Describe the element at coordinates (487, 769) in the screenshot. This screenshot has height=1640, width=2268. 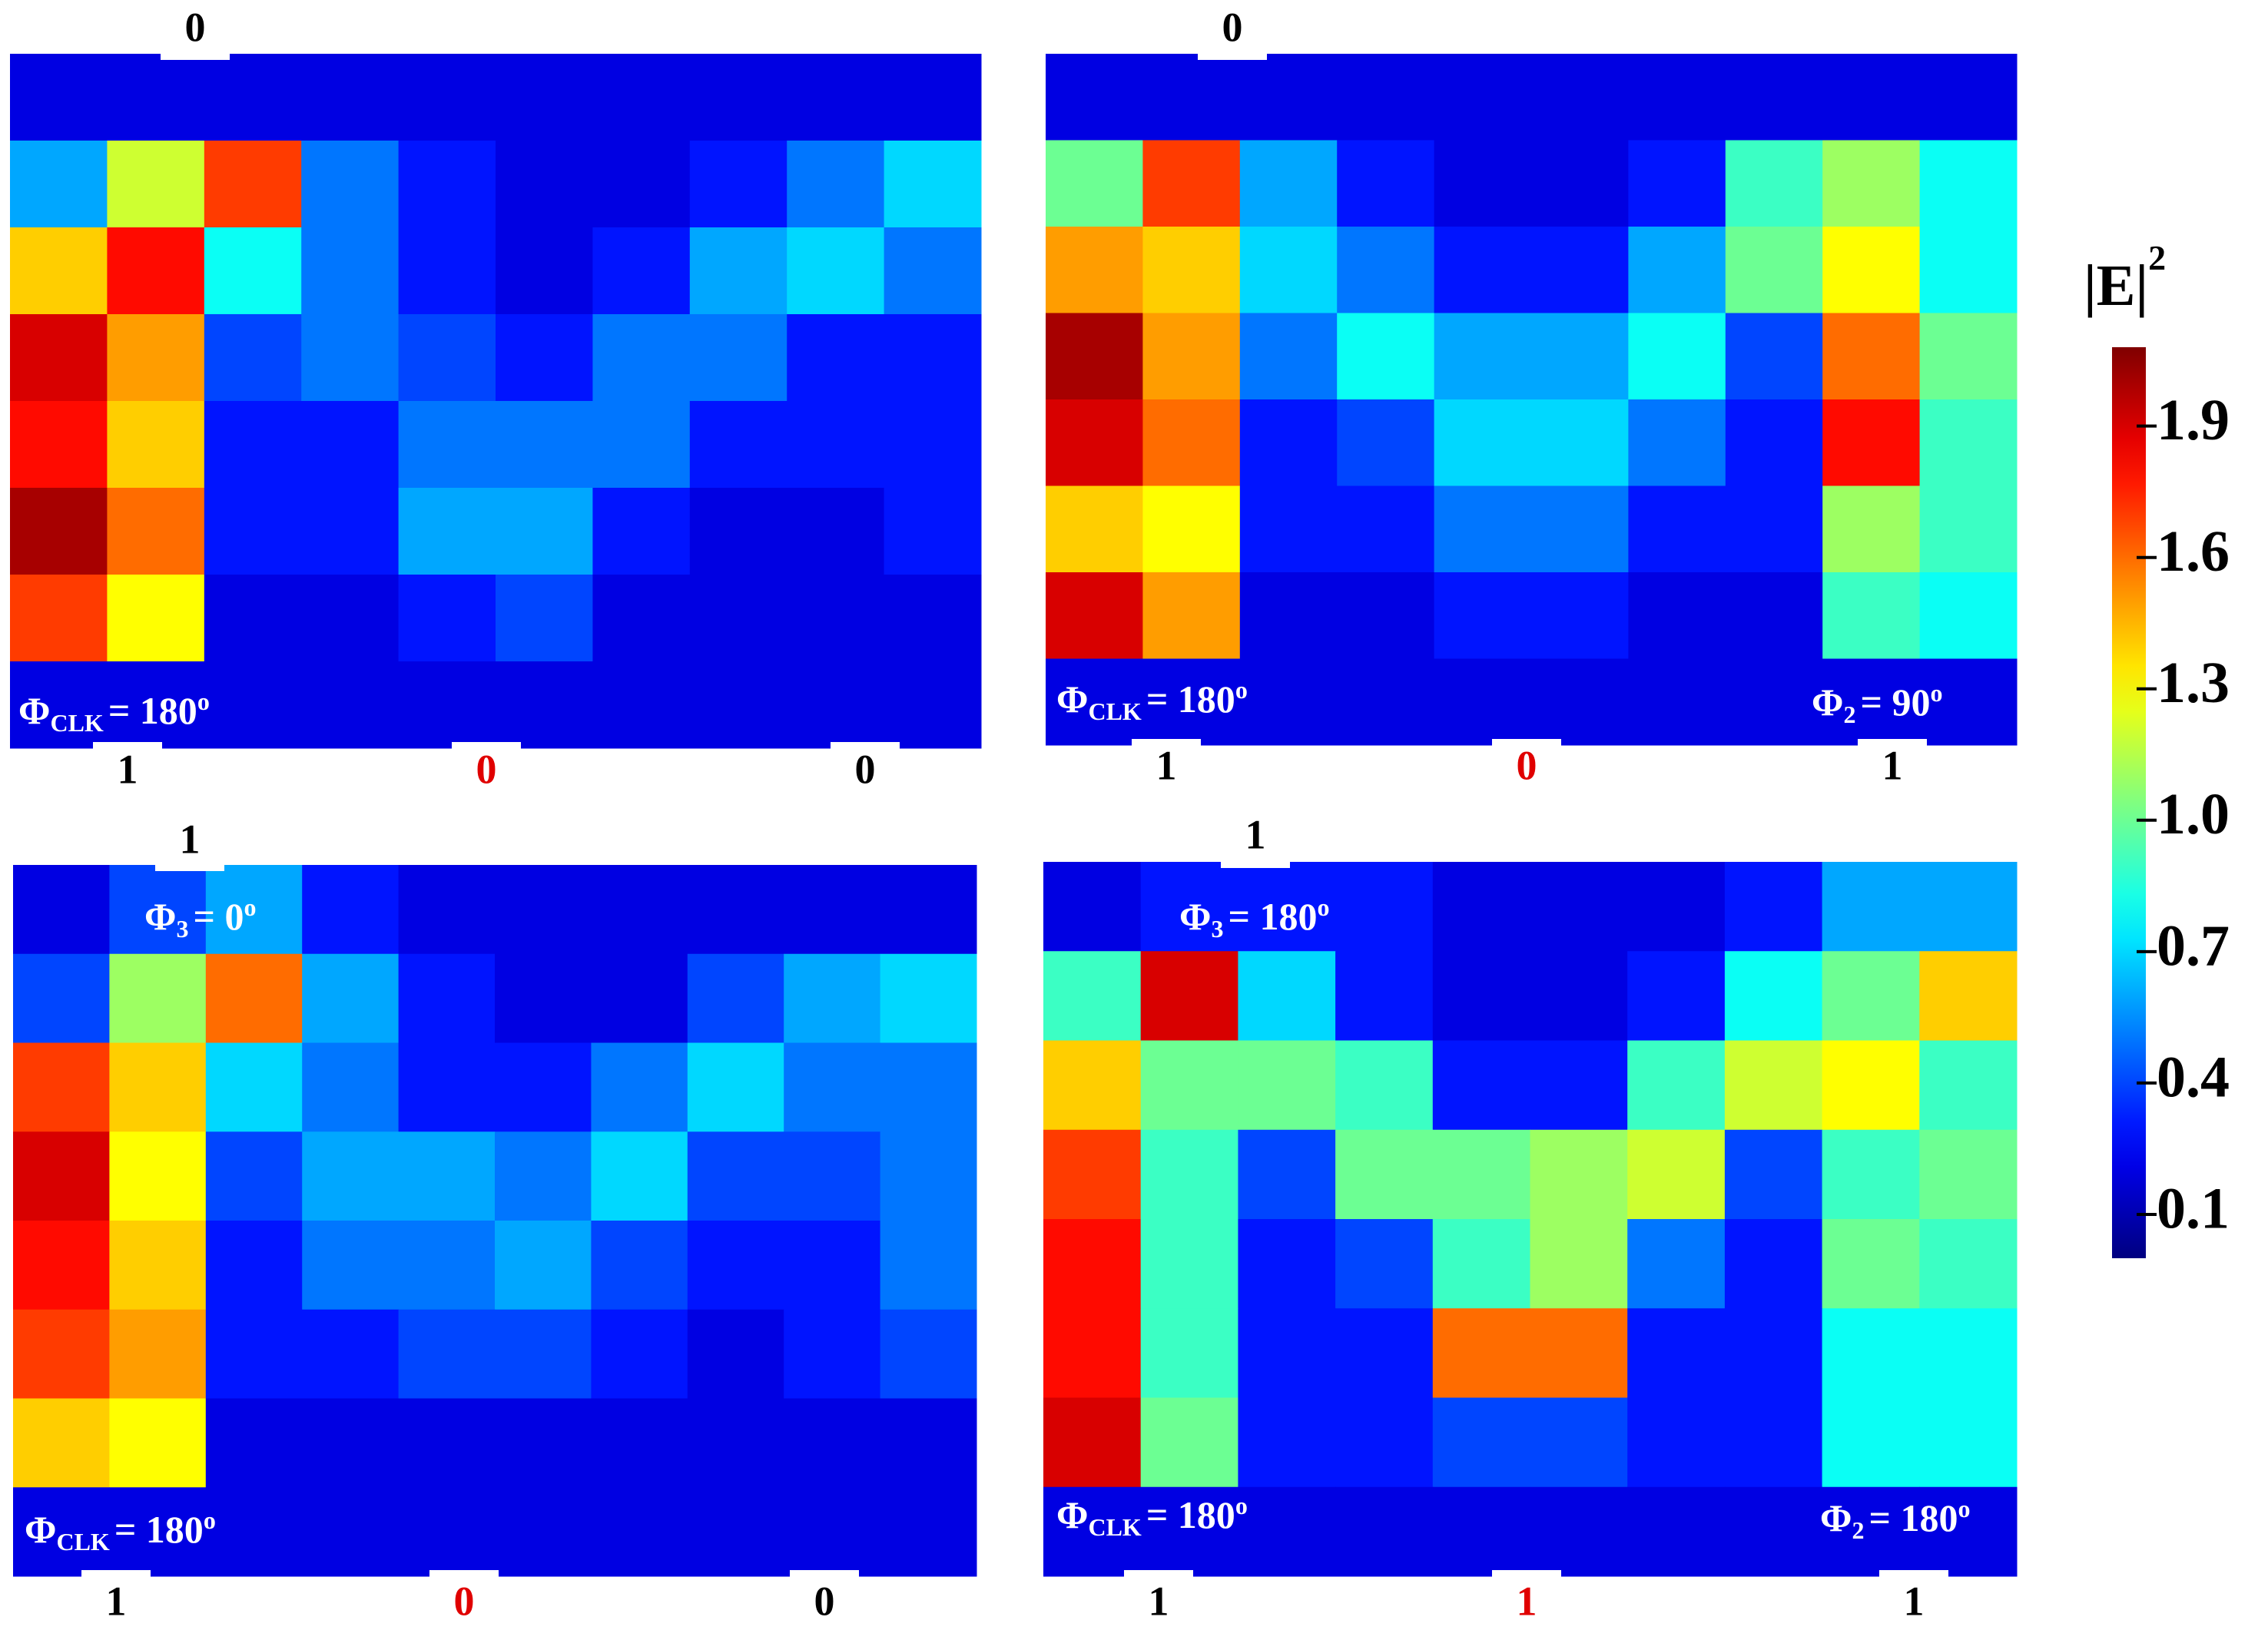
I see `bottom-label: 0` at that location.